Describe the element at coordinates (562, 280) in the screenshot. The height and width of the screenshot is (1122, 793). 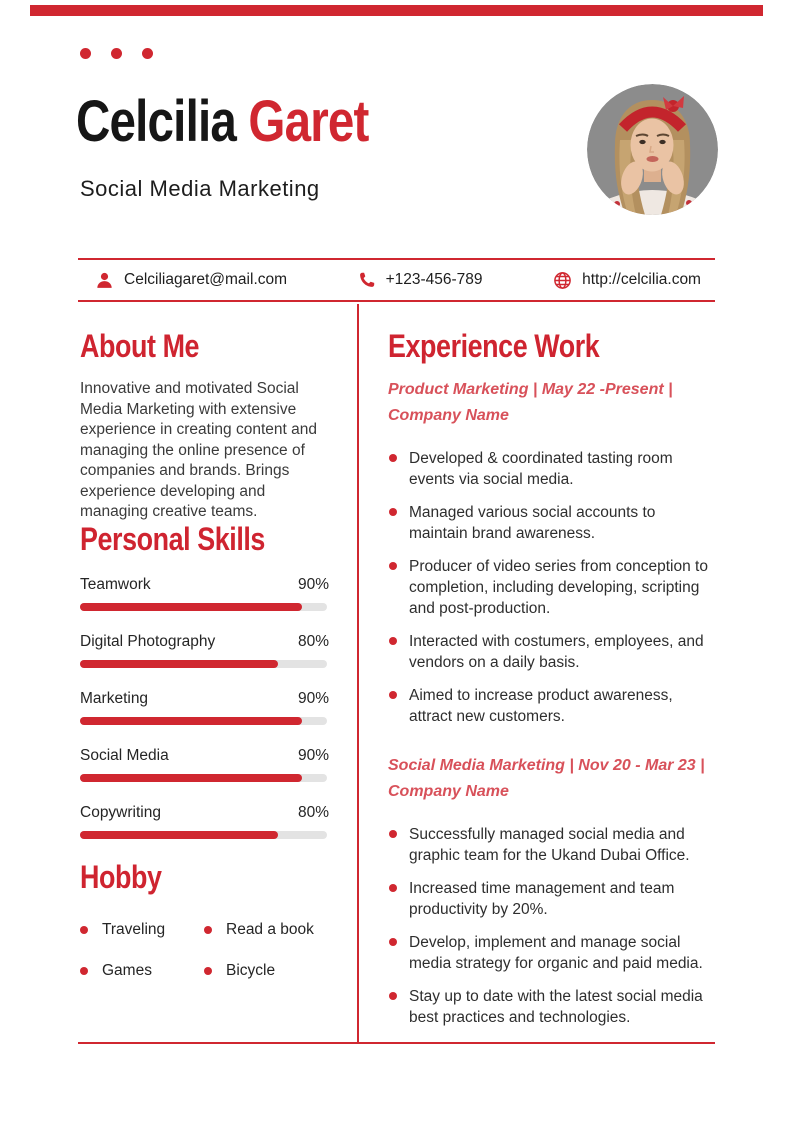
I see `globe-icon` at that location.